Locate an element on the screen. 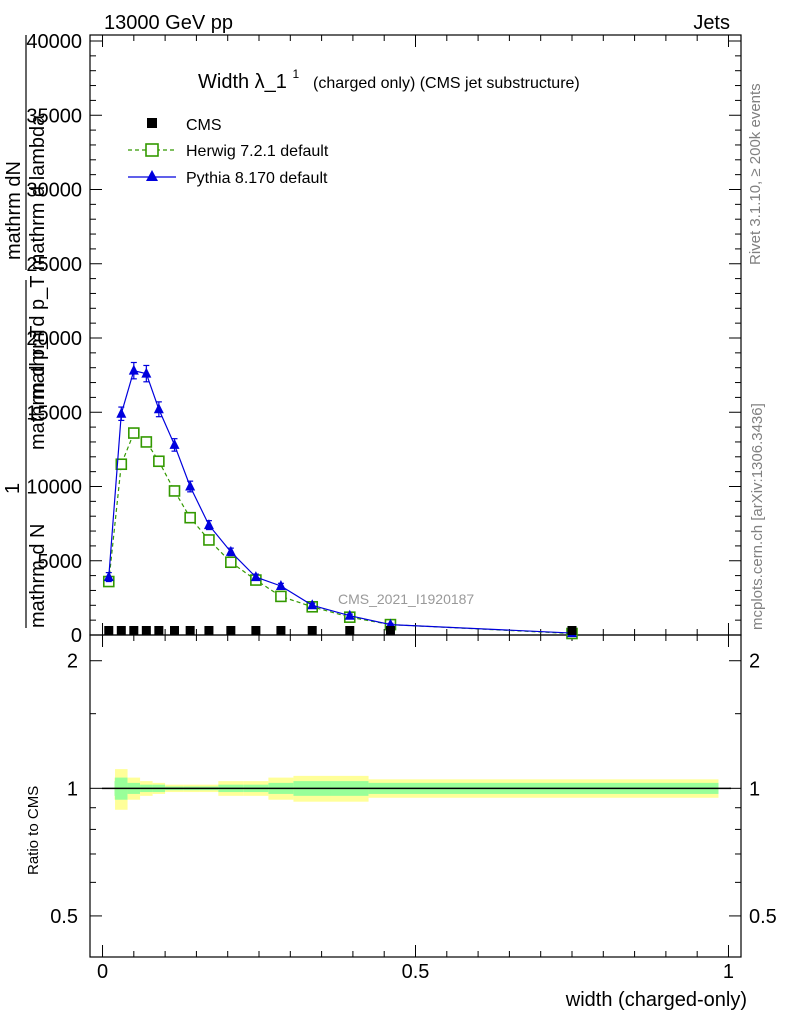 This screenshot has width=786, height=1024. legend-marker-pythia is located at coordinates (152, 175).